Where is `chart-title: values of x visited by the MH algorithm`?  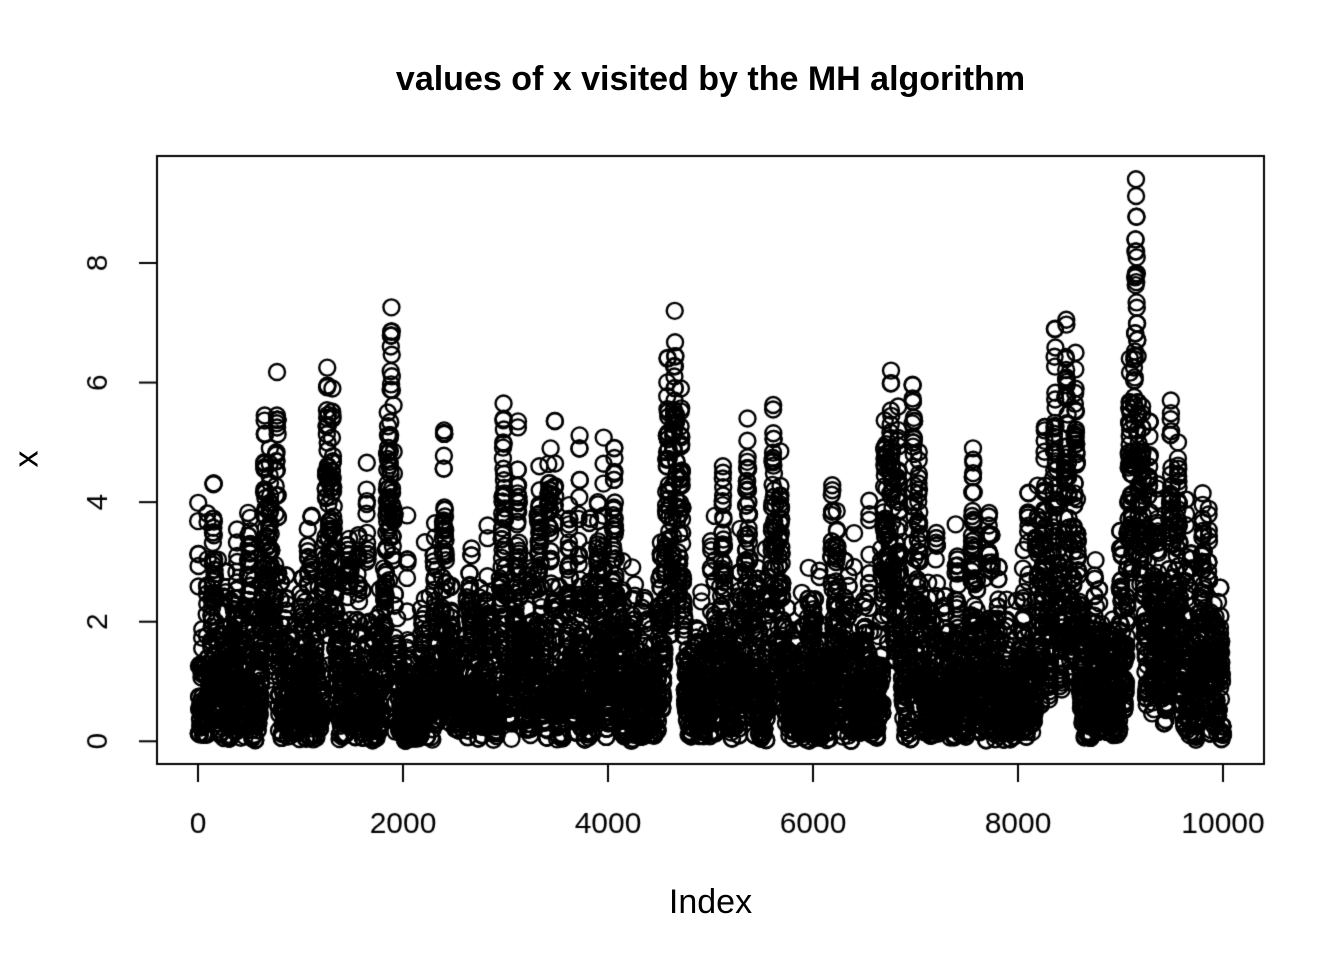 chart-title: values of x visited by the MH algorithm is located at coordinates (710, 79).